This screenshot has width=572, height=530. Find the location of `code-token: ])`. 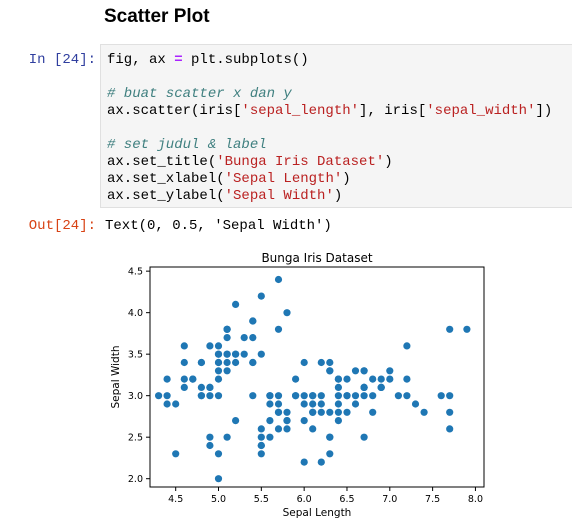

code-token: ]) is located at coordinates (544, 111).